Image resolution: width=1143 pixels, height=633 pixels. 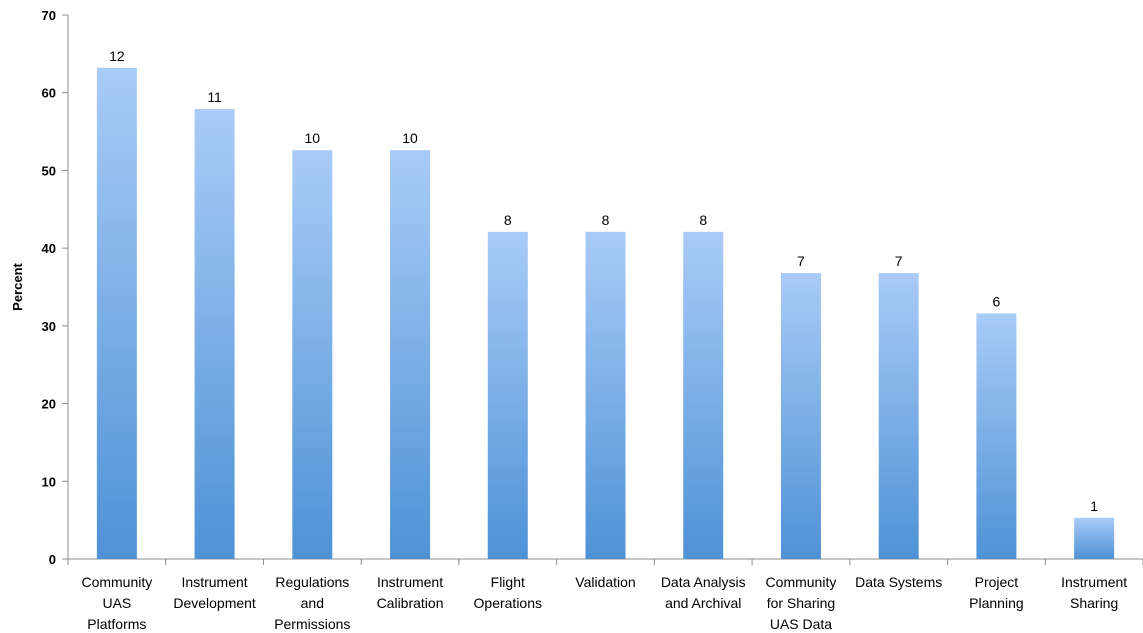 What do you see at coordinates (52, 559) in the screenshot?
I see `y-tick-label: 0` at bounding box center [52, 559].